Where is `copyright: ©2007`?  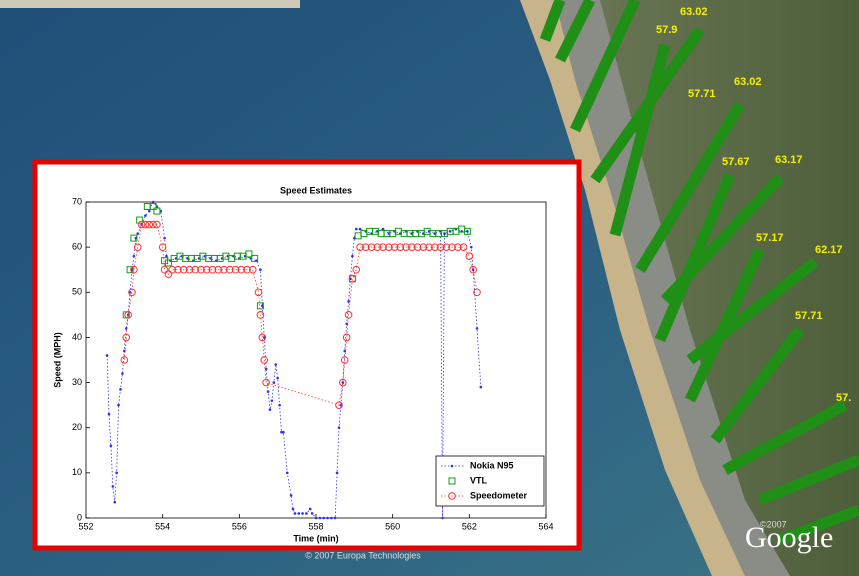
copyright: ©2007 is located at coordinates (773, 524).